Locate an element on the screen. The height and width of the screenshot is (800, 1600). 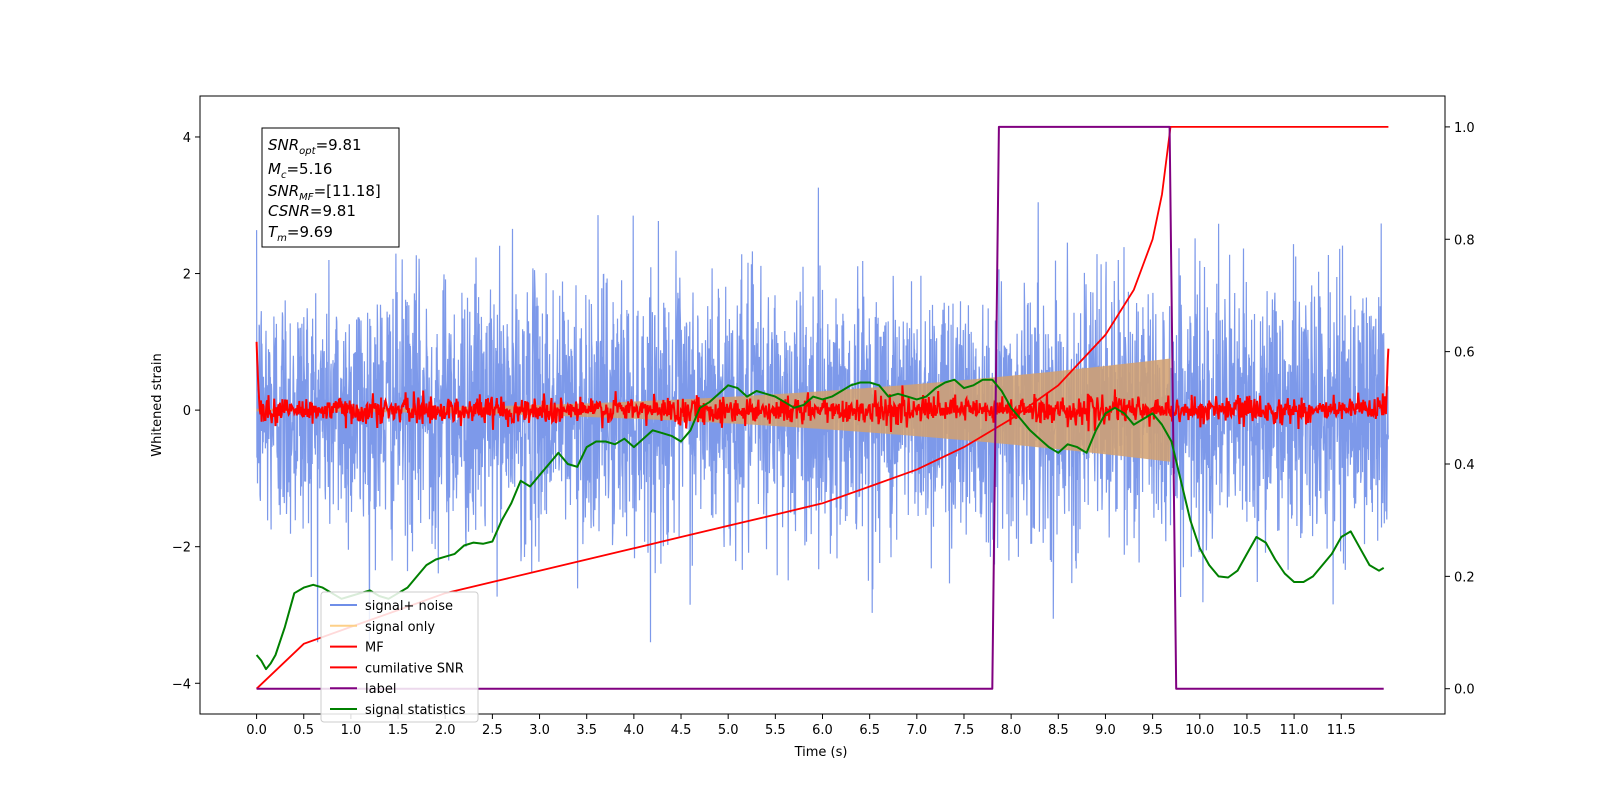
x-tick-label: 4.0 is located at coordinates (634, 730).